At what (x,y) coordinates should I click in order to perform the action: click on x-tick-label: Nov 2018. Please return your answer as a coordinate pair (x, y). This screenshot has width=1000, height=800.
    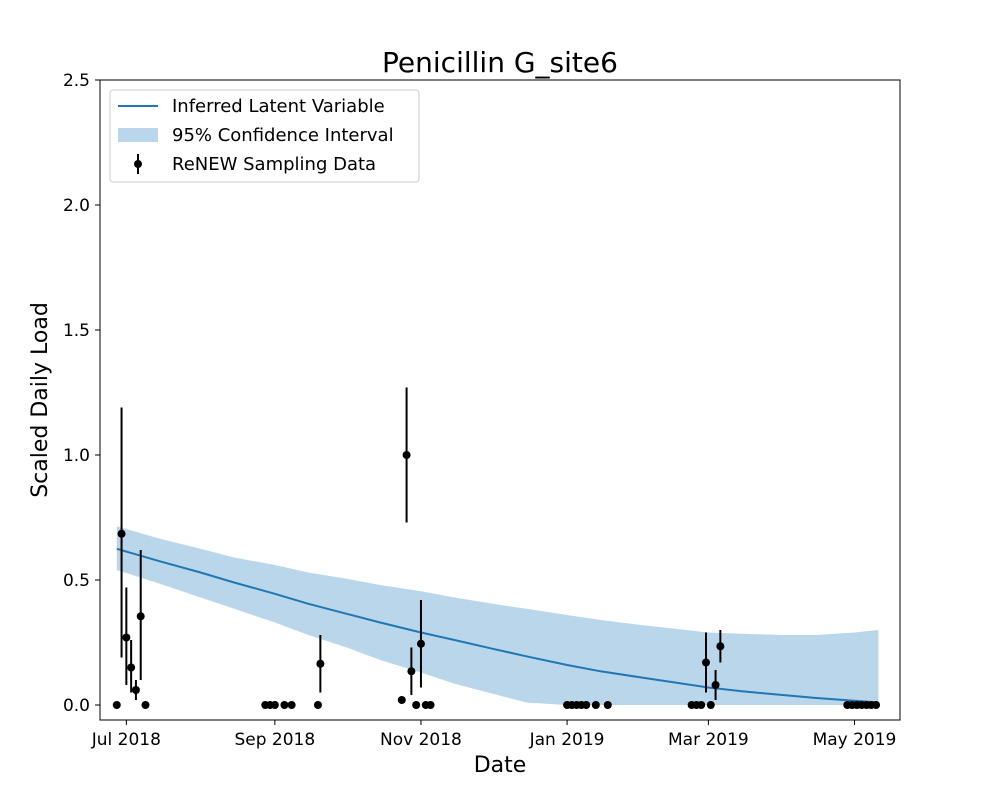
    Looking at the image, I should click on (421, 740).